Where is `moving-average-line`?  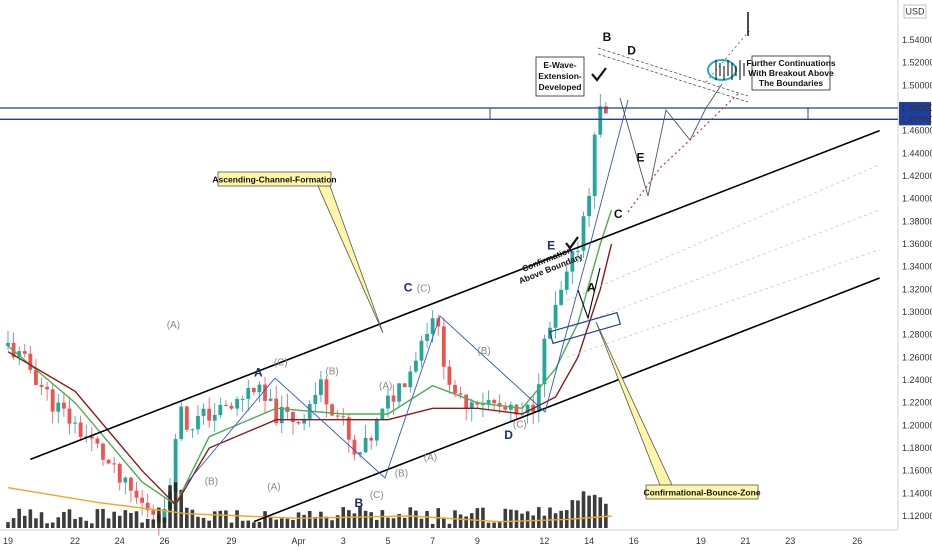 moving-average-line is located at coordinates (309, 505).